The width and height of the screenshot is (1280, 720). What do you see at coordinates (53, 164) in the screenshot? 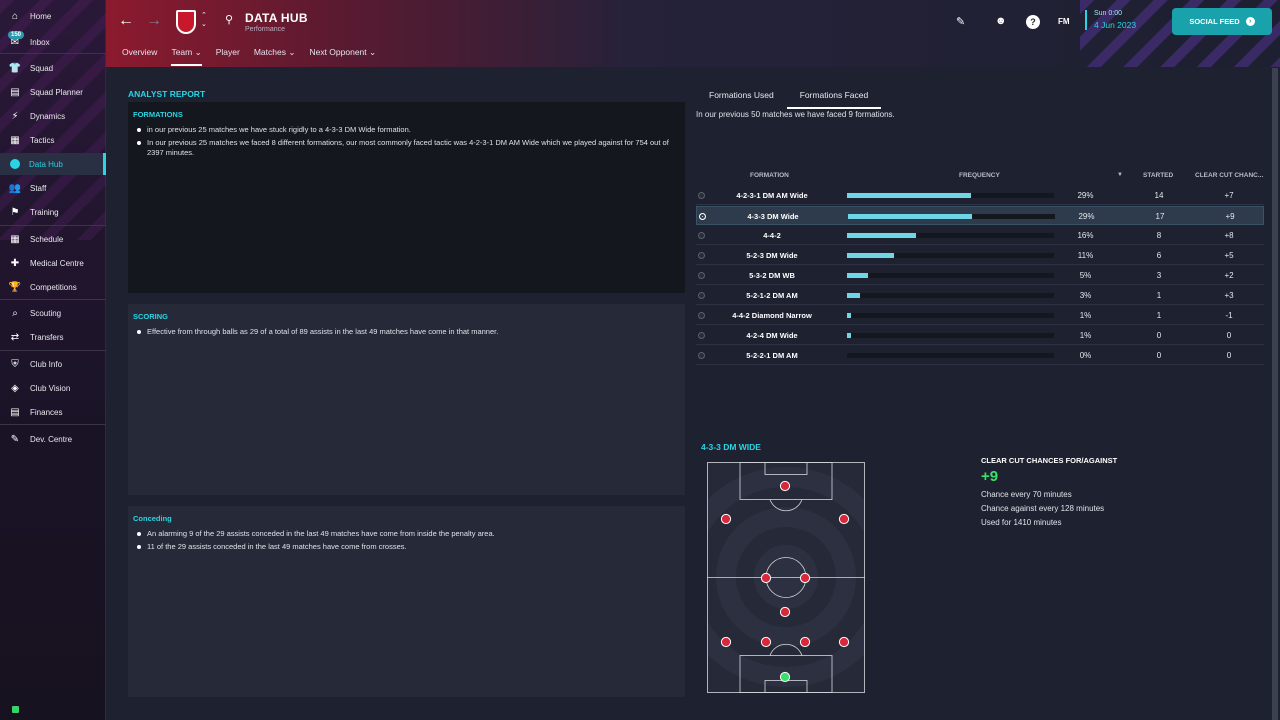
I see `sidebar-item-data-hub: Data Hub` at bounding box center [53, 164].